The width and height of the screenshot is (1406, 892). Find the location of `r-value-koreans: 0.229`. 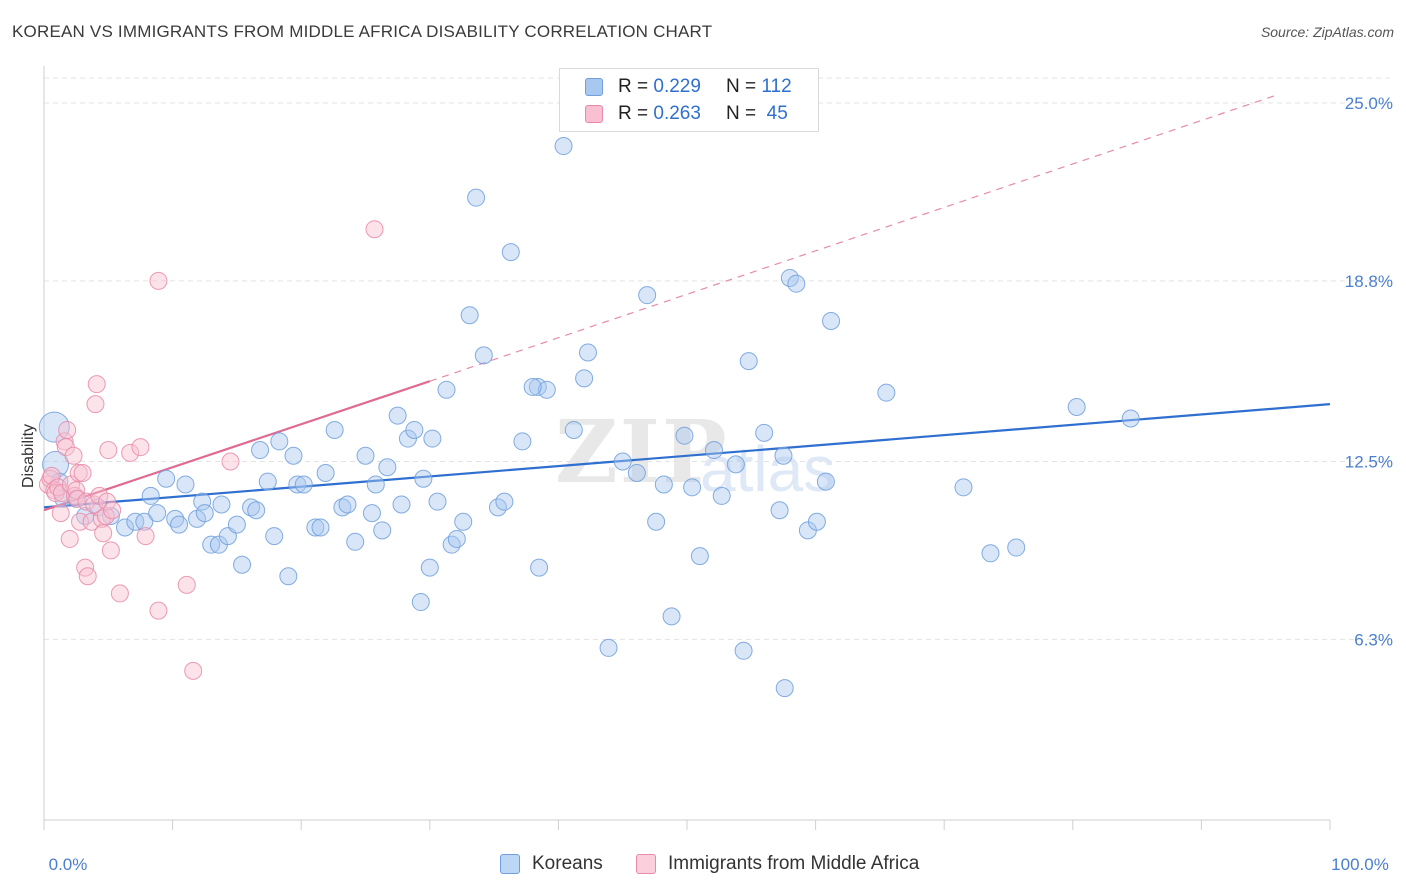

r-value-koreans: 0.229 is located at coordinates (677, 86).